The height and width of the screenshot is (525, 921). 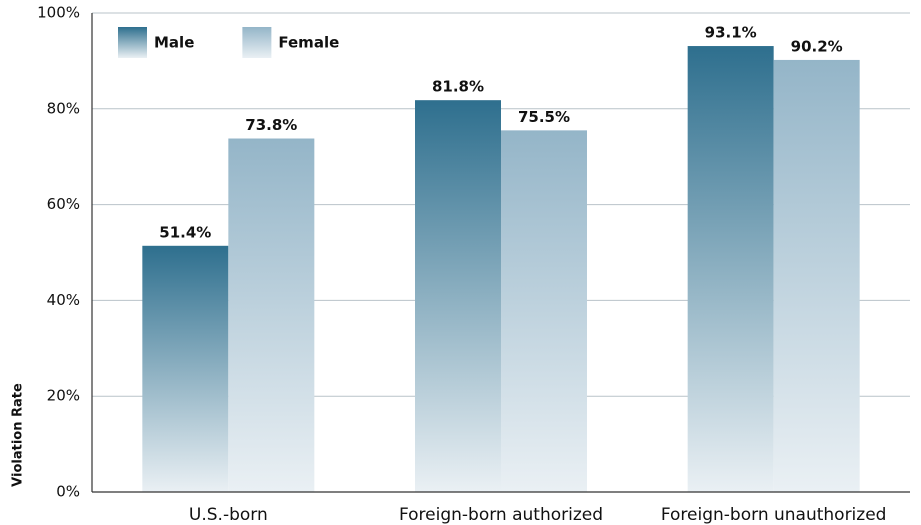 What do you see at coordinates (185, 232) in the screenshot?
I see `value-label: 51.4%` at bounding box center [185, 232].